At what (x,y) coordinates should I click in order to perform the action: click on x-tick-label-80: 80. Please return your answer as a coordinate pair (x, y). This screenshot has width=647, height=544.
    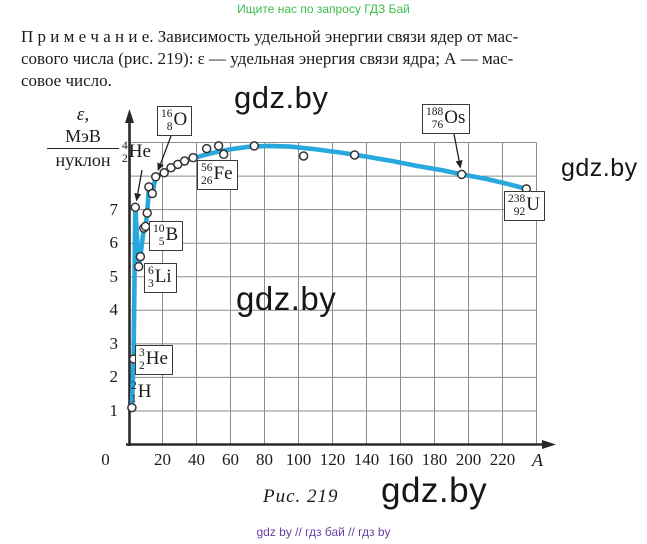
    Looking at the image, I should click on (264, 459).